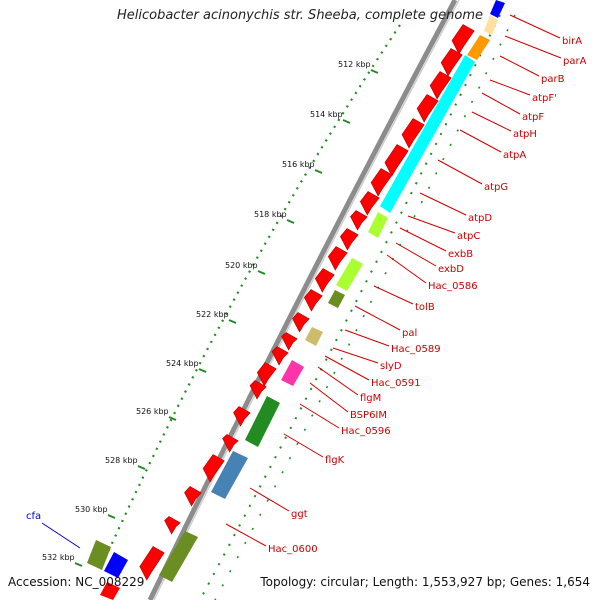  Describe the element at coordinates (298, 164) in the screenshot. I see `kbp-tick-label: 516 kbp` at that location.